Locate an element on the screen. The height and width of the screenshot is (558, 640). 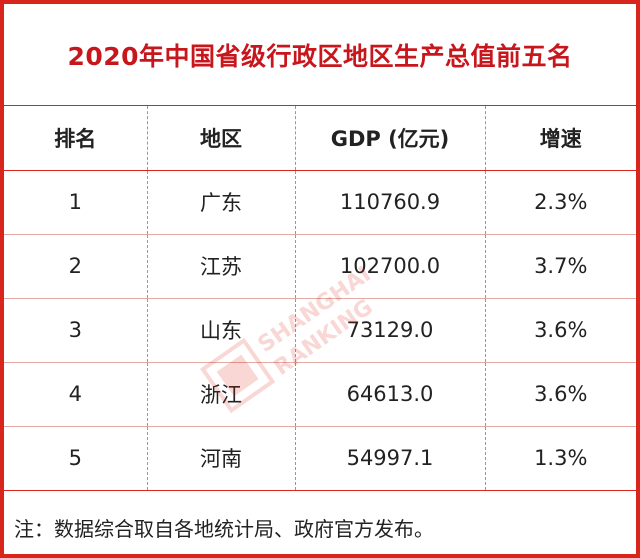
header-gdp: GDP (亿元) is located at coordinates (390, 138).